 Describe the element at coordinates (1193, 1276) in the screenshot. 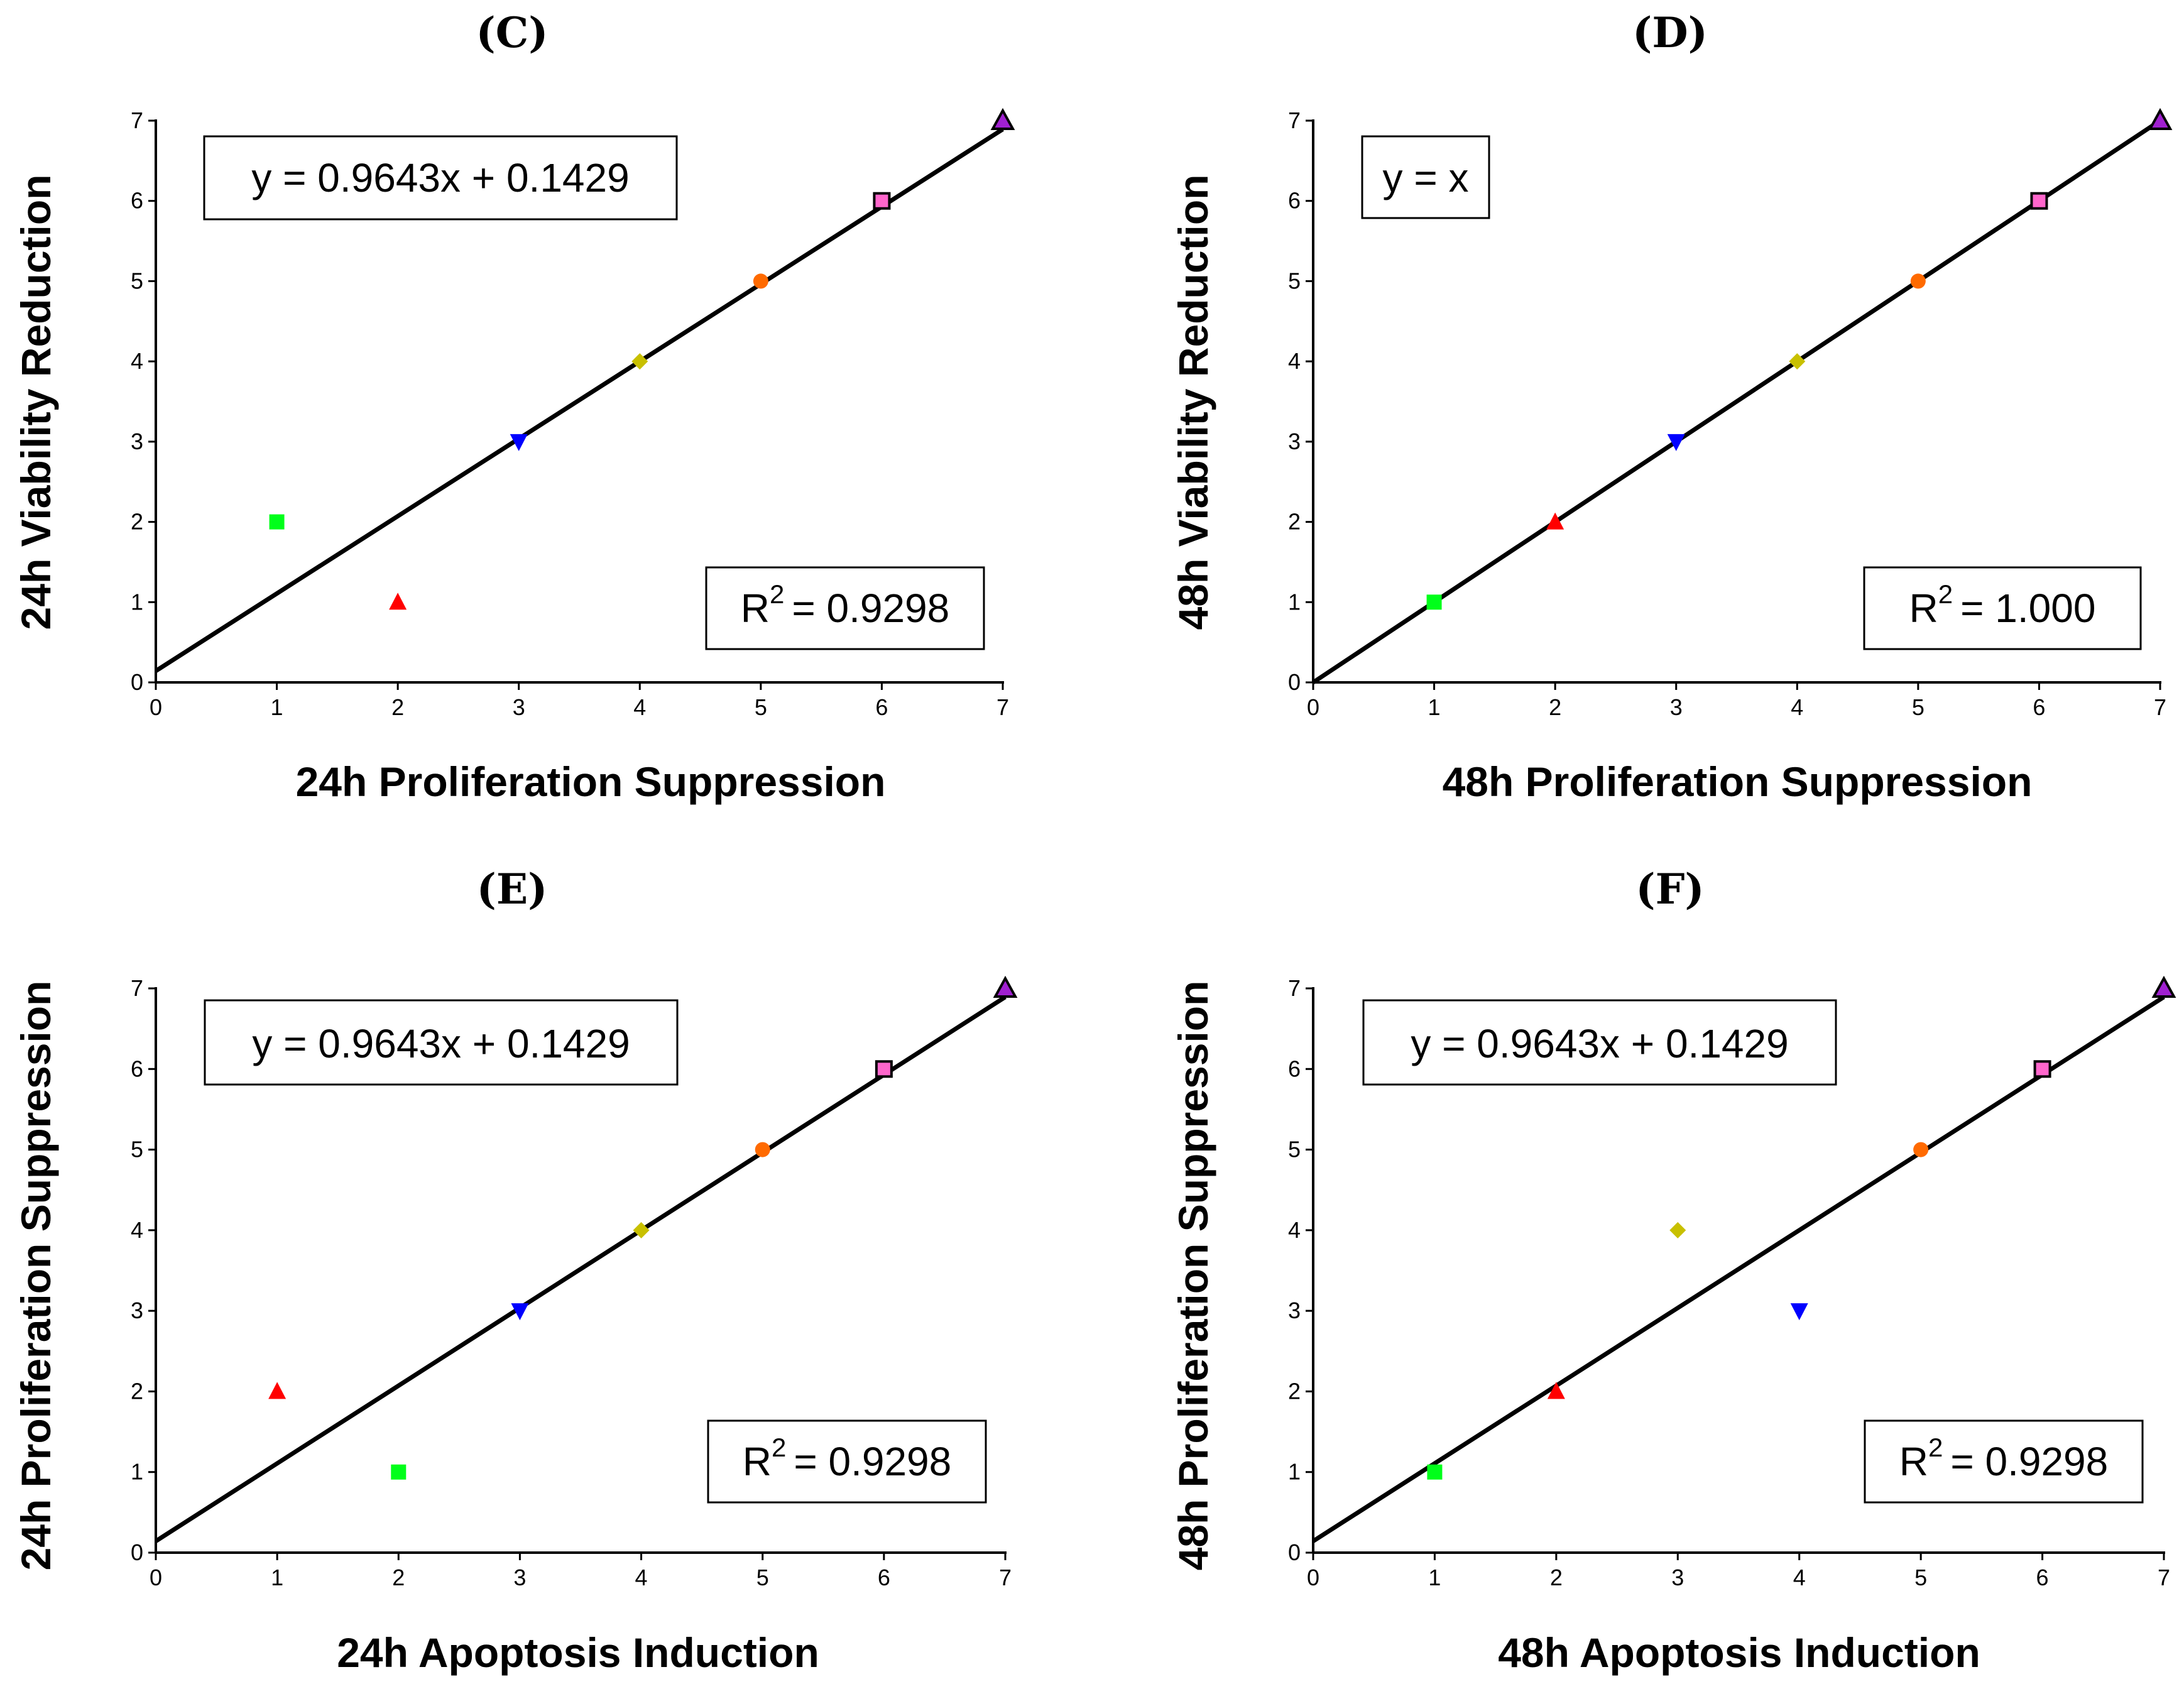

I see `y-axis-title: 48h Proliferation Suppression` at that location.